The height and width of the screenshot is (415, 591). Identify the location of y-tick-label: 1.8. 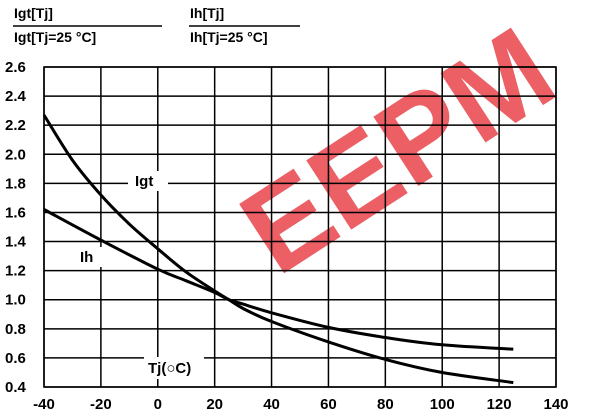
(15, 183).